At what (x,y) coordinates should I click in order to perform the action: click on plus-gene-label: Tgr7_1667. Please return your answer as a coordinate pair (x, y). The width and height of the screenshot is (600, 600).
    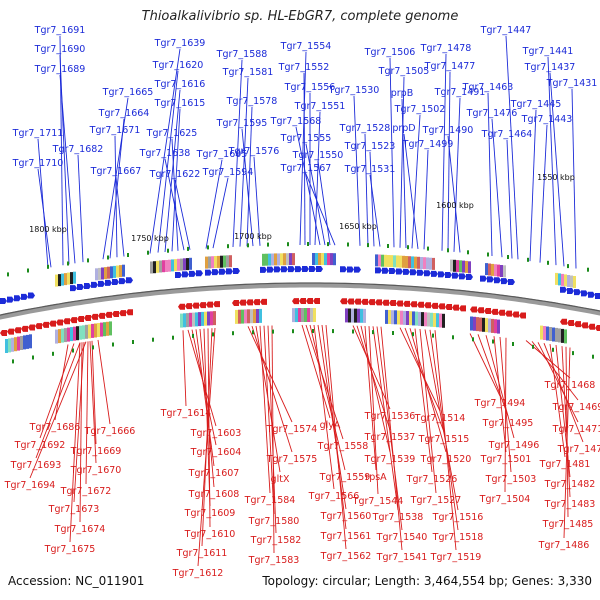
    Looking at the image, I should click on (116, 171).